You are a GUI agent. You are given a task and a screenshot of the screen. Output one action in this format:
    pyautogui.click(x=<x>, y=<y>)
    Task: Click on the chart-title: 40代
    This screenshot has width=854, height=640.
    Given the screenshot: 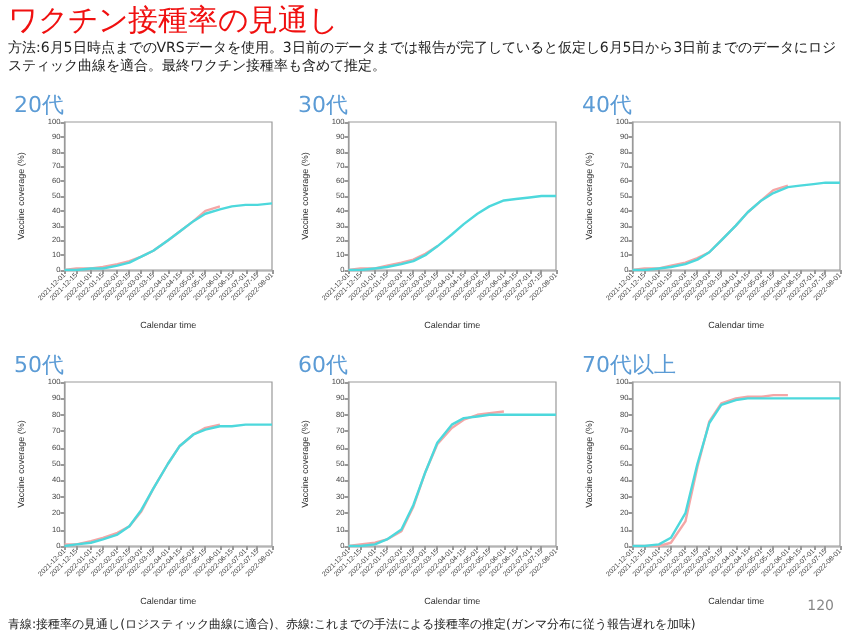 What is the action you would take?
    pyautogui.click(x=607, y=105)
    